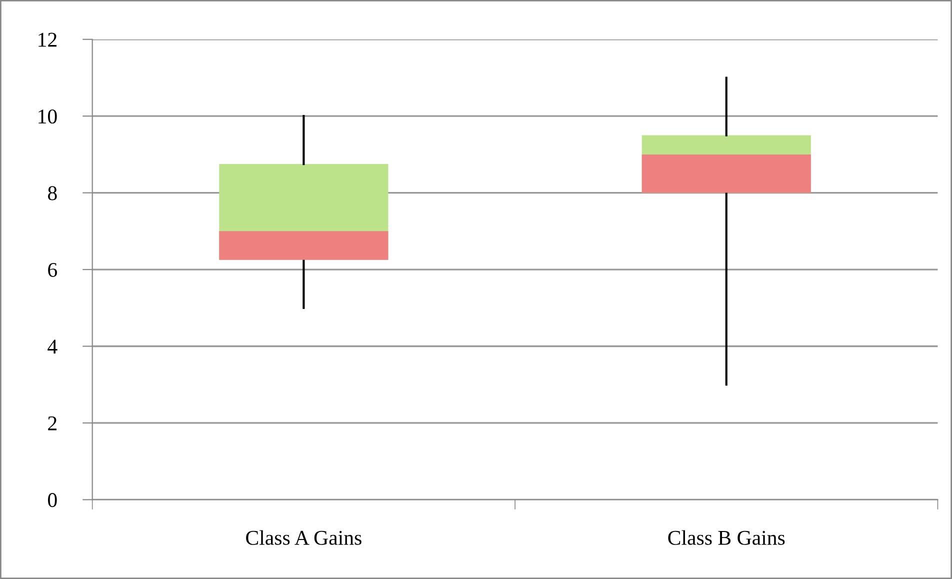  Describe the element at coordinates (726, 537) in the screenshot. I see `x-tick-label: Class B Gains` at that location.